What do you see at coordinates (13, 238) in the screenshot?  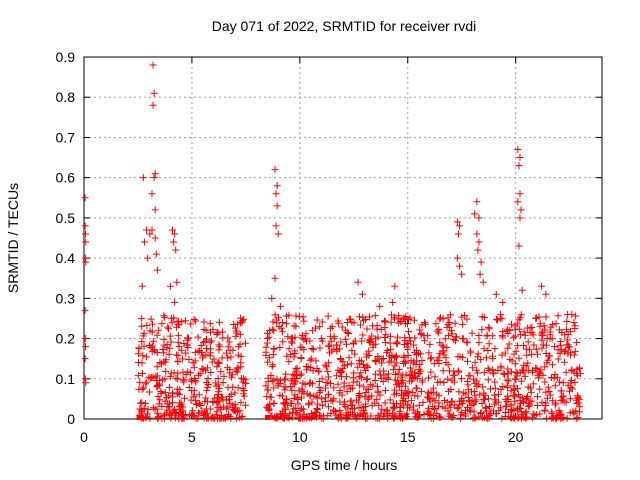 I see `y-axis-label: SRMTID / TECUs` at bounding box center [13, 238].